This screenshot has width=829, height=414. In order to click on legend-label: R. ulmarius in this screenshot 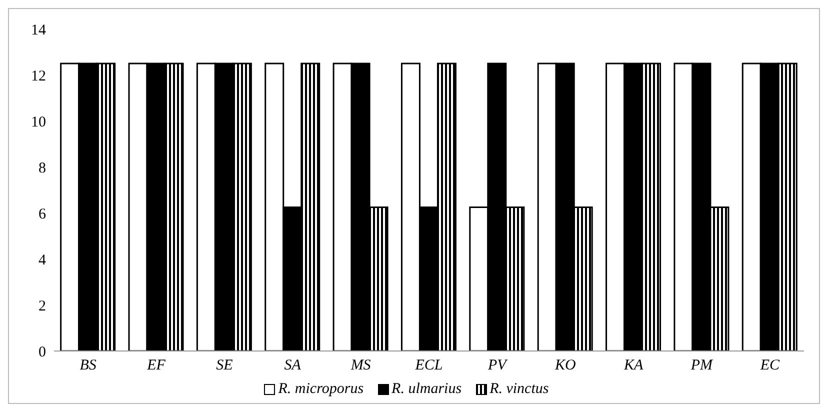, I will do `click(426, 389)`.